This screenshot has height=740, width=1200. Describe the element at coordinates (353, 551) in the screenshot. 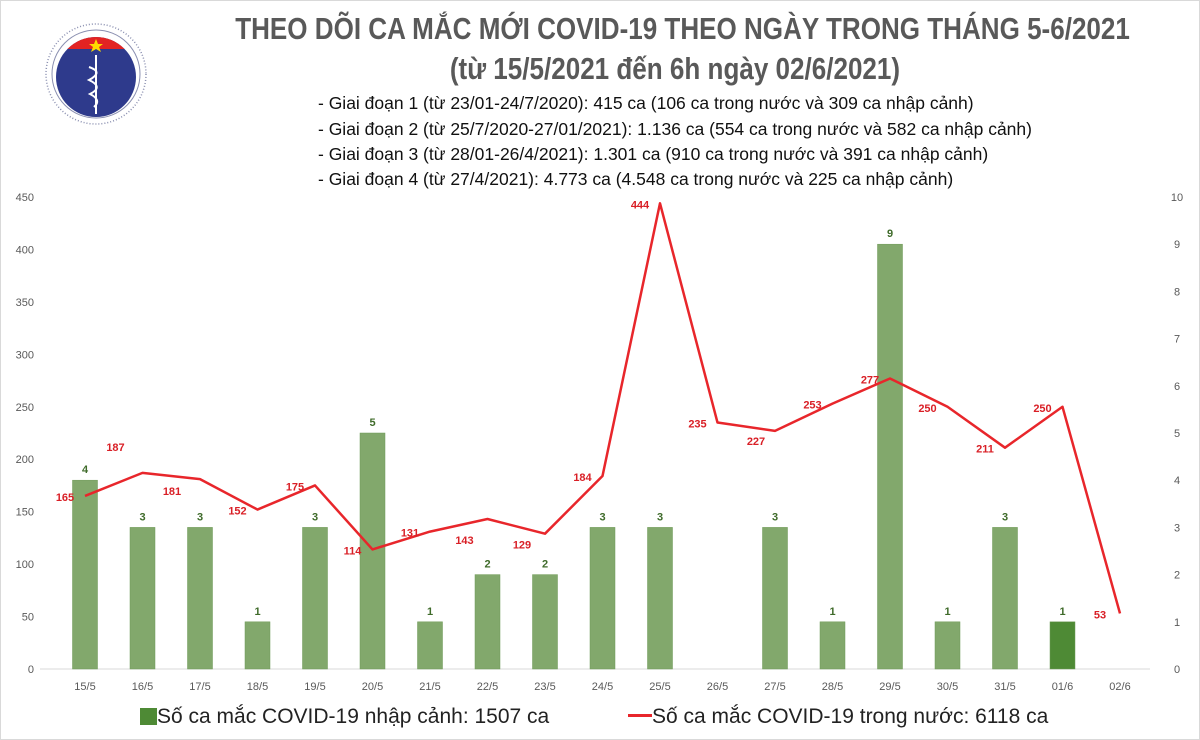

I see `line-data-label: 114` at that location.